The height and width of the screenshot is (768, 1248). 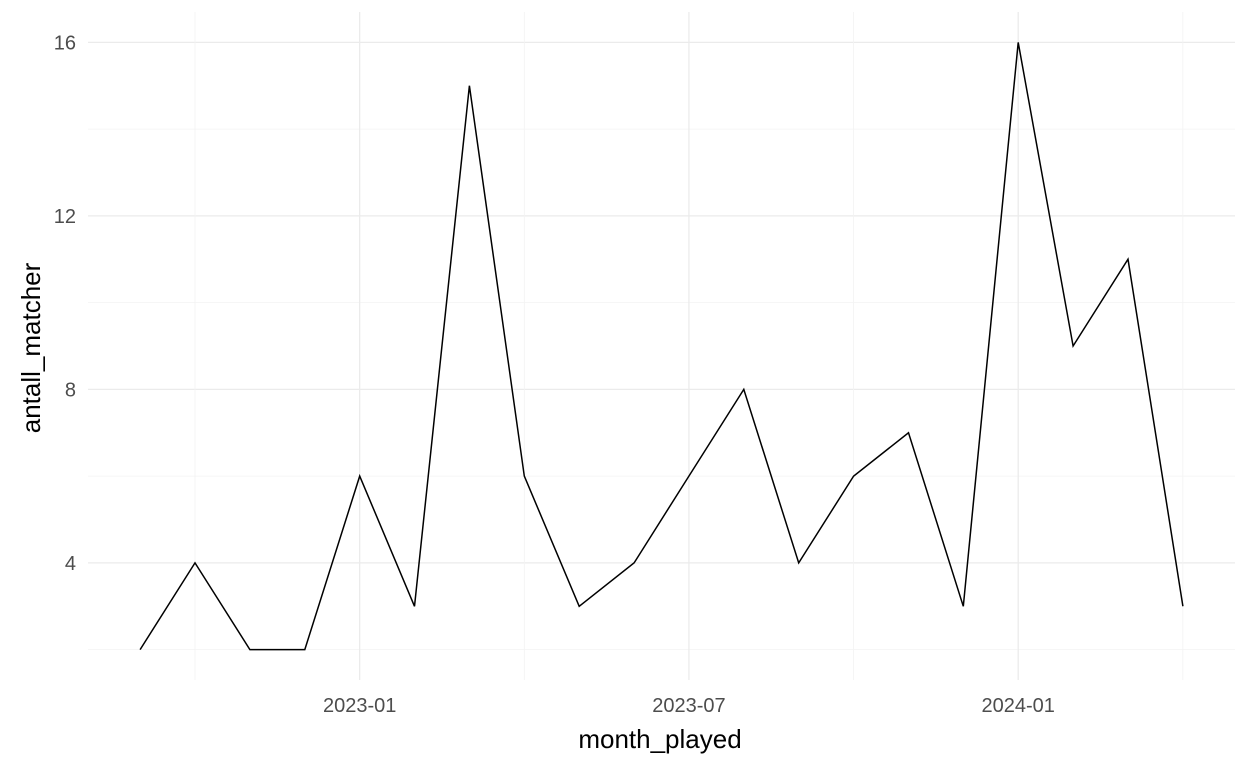 What do you see at coordinates (359, 706) in the screenshot?
I see `x-tick-label: 2023-01` at bounding box center [359, 706].